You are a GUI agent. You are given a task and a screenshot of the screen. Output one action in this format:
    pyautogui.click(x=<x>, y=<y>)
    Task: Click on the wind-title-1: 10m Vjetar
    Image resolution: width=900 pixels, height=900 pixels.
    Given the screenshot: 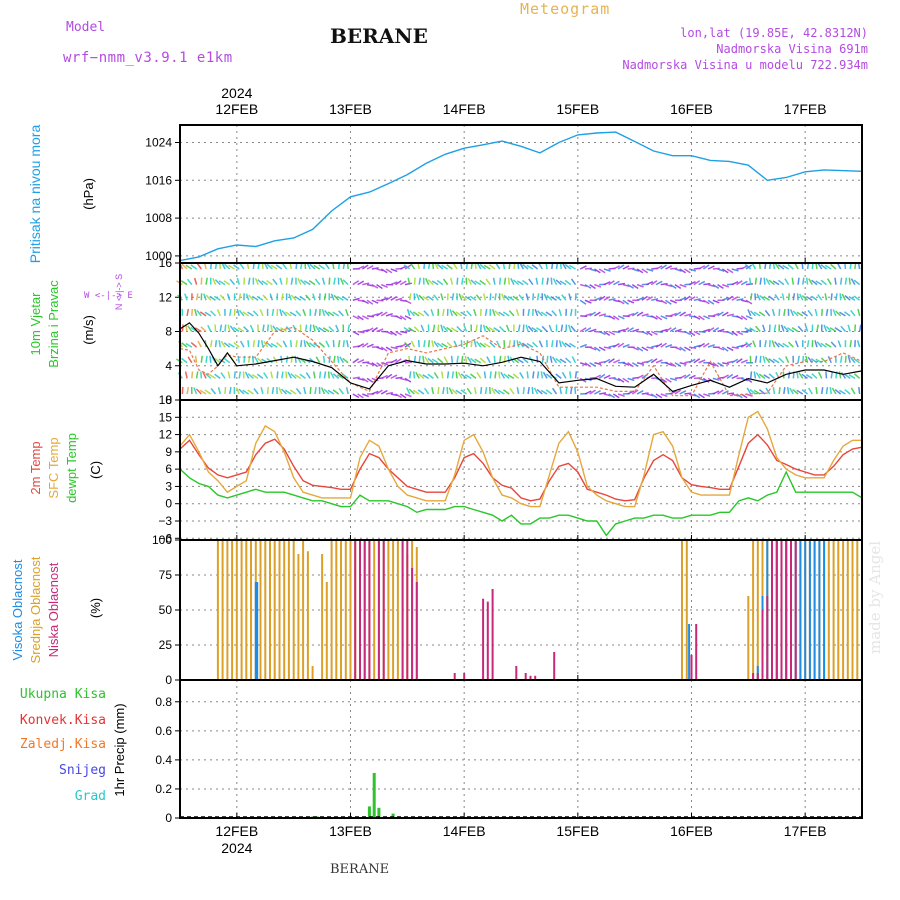 What is the action you would take?
    pyautogui.click(x=35, y=324)
    